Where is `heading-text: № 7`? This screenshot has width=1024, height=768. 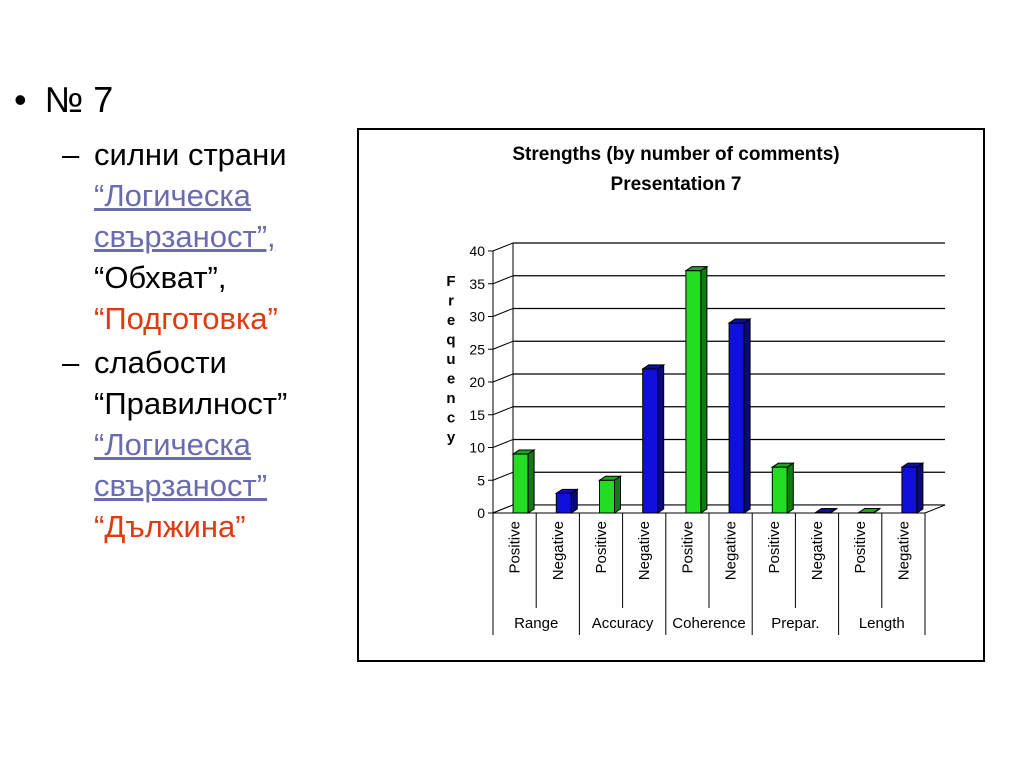
heading-text: № 7 is located at coordinates (79, 99).